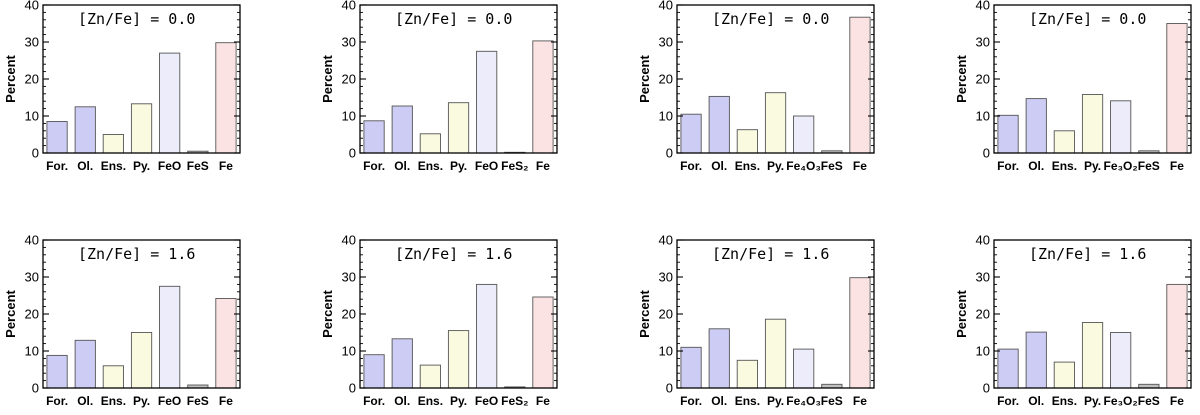 The width and height of the screenshot is (1200, 415). Describe the element at coordinates (453, 254) in the screenshot. I see `chart-title: [Zn/Fe] = 1.6` at that location.